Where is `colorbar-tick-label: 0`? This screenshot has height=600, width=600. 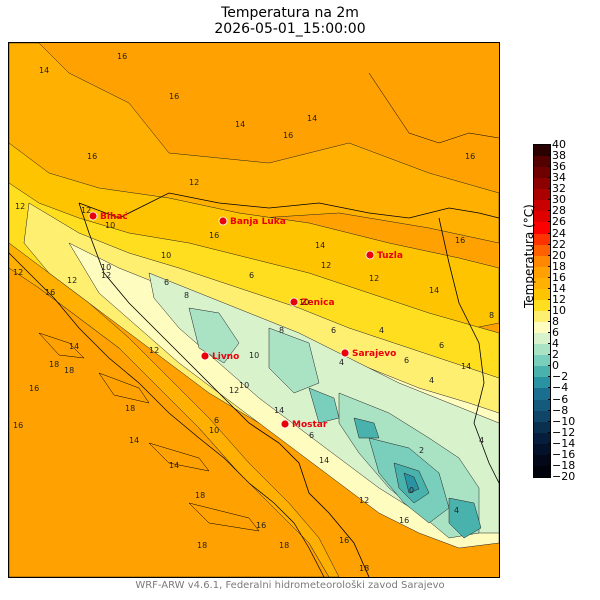 colorbar-tick-label: 0 is located at coordinates (553, 366).